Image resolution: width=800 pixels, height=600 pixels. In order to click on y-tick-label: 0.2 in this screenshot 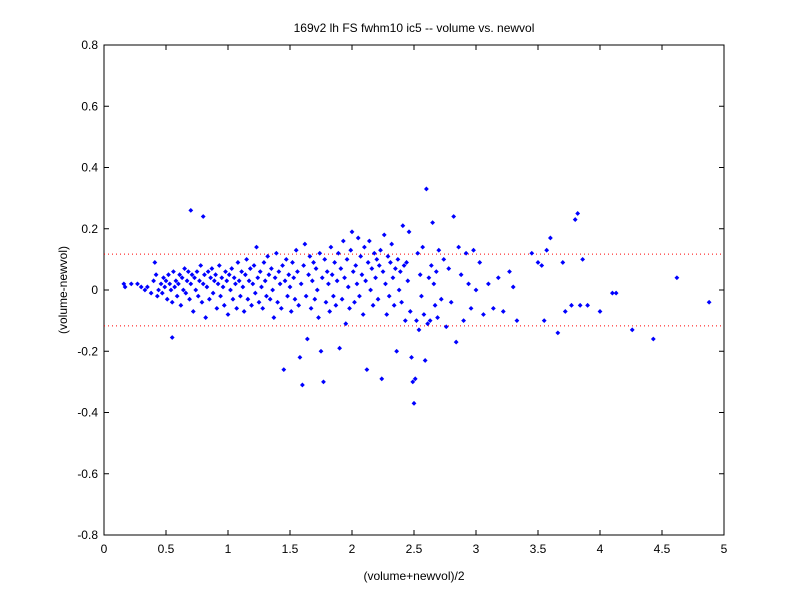, I will do `click(89, 229)`.